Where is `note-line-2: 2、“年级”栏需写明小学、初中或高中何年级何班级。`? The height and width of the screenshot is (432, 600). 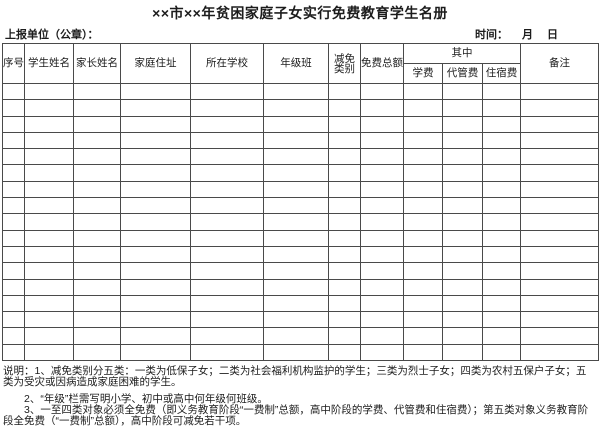 note-line-2: 2、“年级”栏需写明小学、初中或高中何年级何班级。 is located at coordinates (146, 399).